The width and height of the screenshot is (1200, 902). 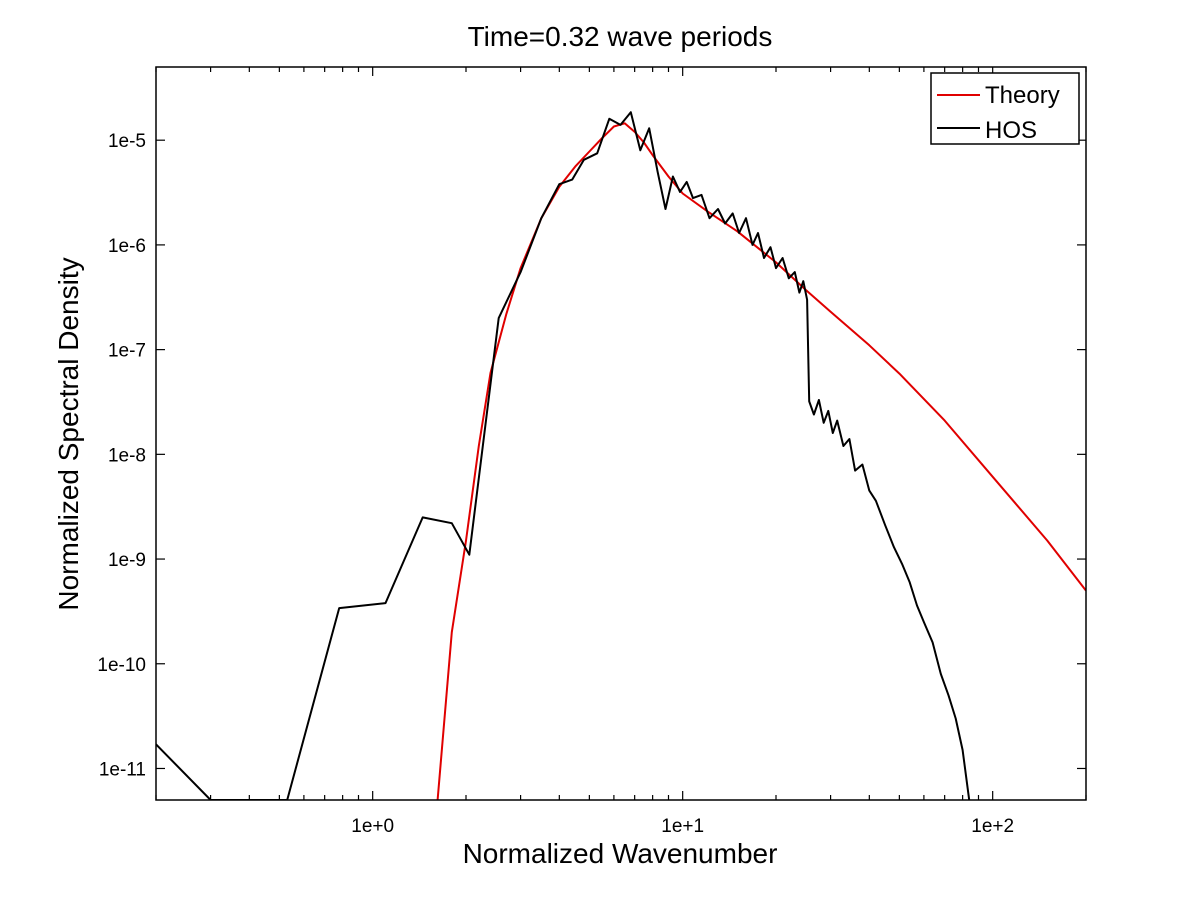 I want to click on legend: Theory HOS, so click(x=1005, y=108).